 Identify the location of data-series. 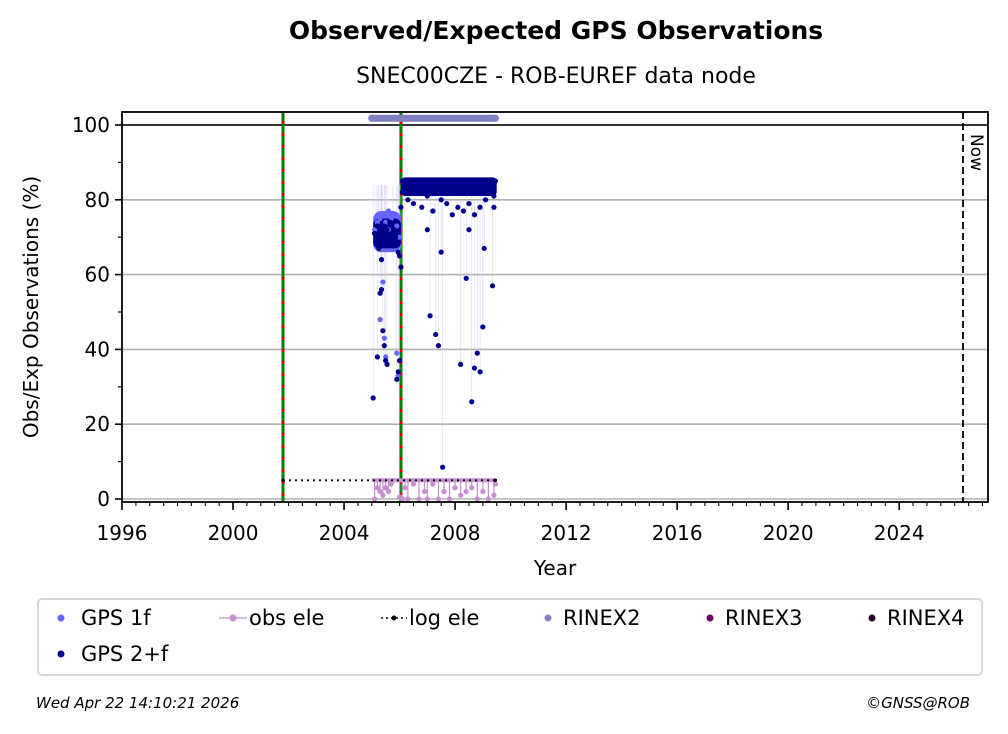
(390, 308).